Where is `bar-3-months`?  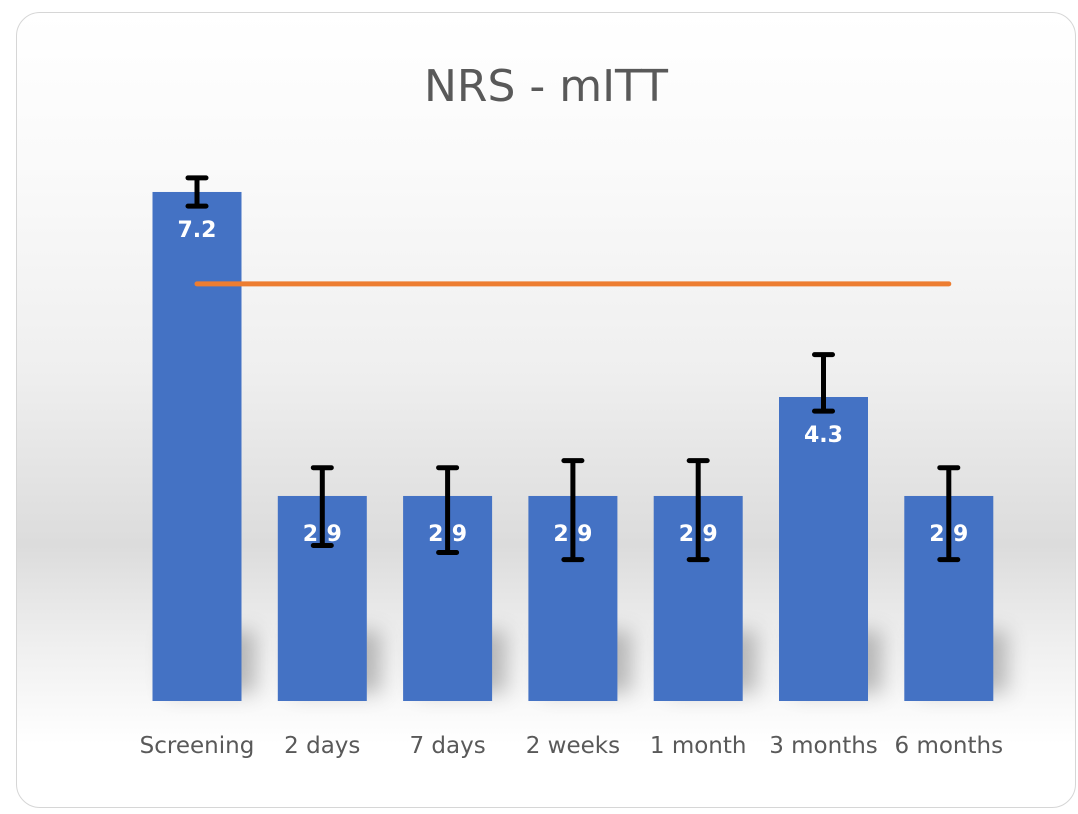
bar-3-months is located at coordinates (823, 549).